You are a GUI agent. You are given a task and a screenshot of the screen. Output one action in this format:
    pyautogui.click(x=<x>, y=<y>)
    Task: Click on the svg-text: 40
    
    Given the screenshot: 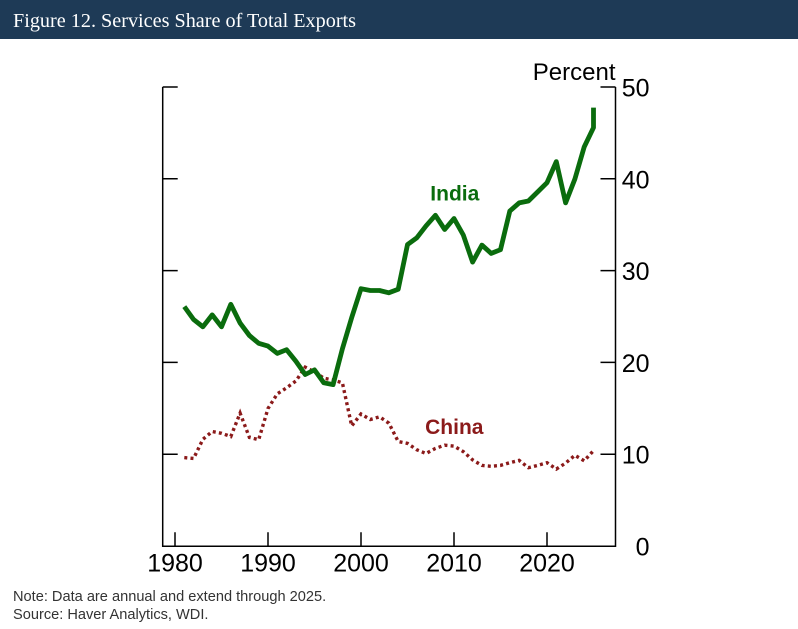 What is the action you would take?
    pyautogui.click(x=636, y=180)
    